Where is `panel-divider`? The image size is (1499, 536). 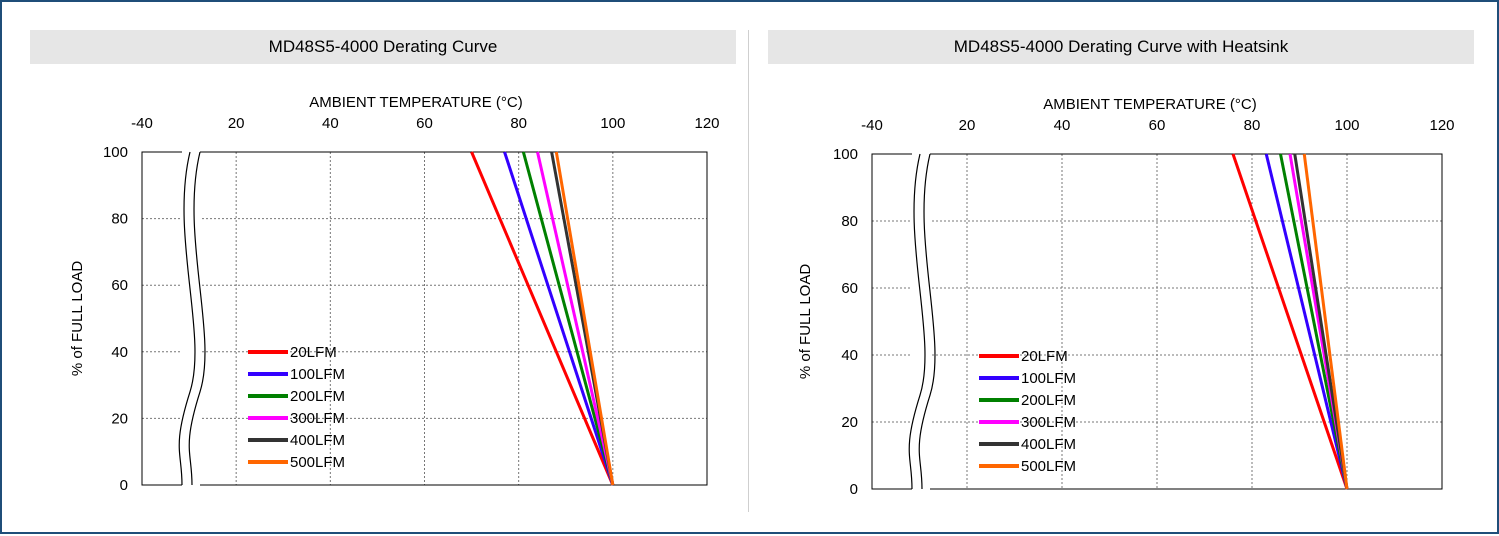 panel-divider is located at coordinates (748, 271).